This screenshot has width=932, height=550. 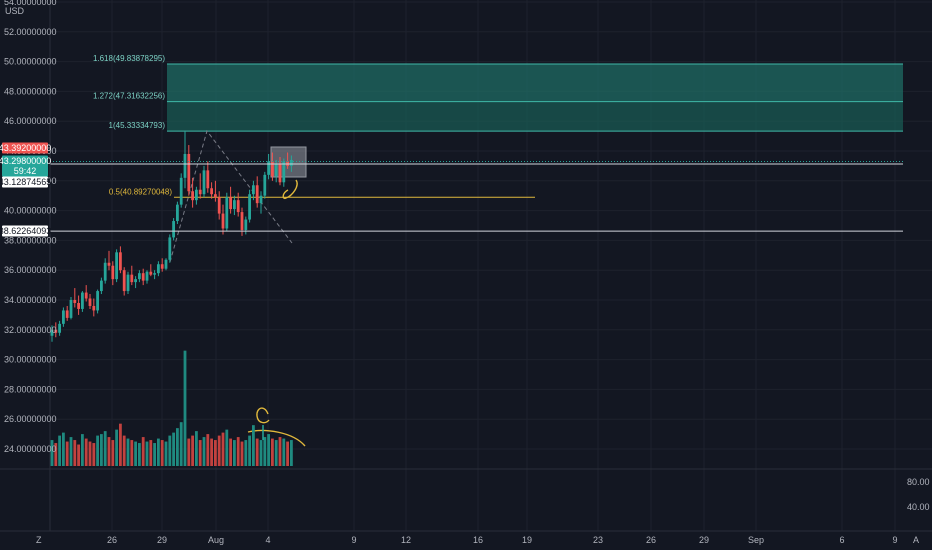 What do you see at coordinates (30, 300) in the screenshot?
I see `price-tick-label: 34.00000000` at bounding box center [30, 300].